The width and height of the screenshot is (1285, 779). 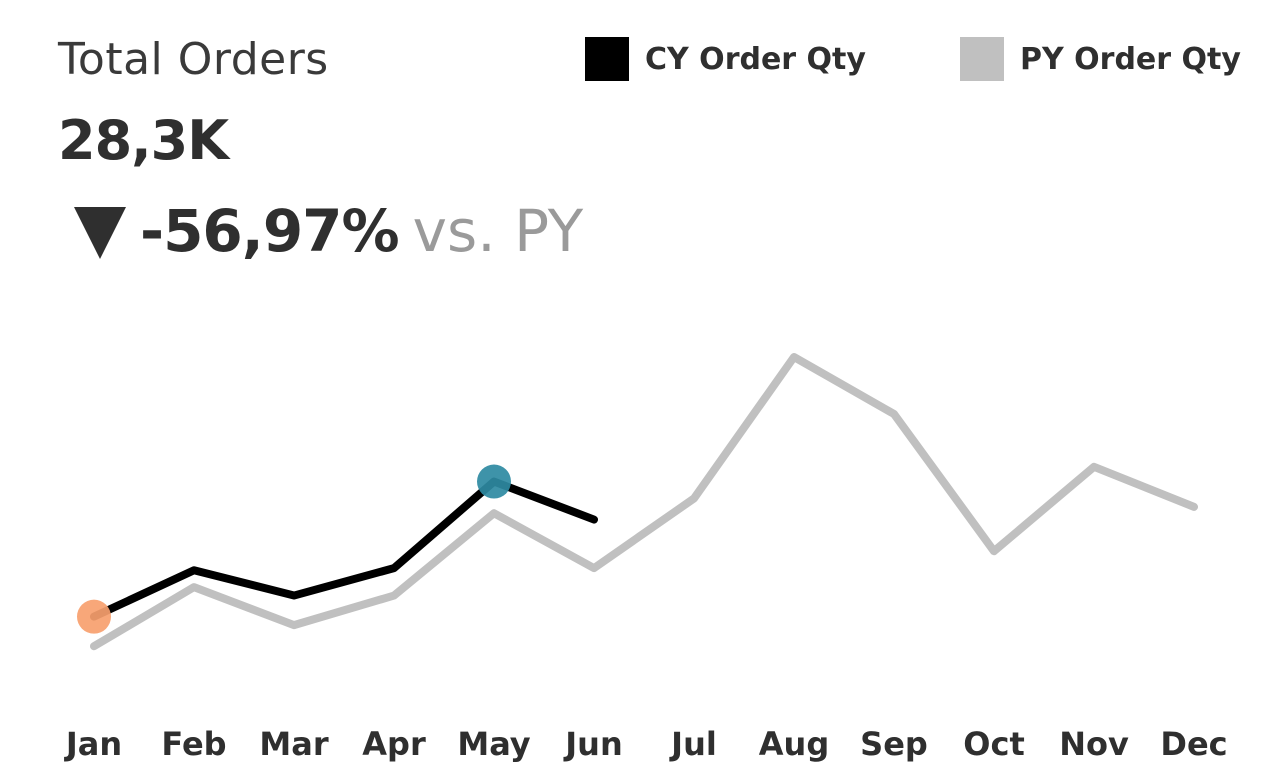 I want to click on x-tick-label: Oct, so click(x=993, y=744).